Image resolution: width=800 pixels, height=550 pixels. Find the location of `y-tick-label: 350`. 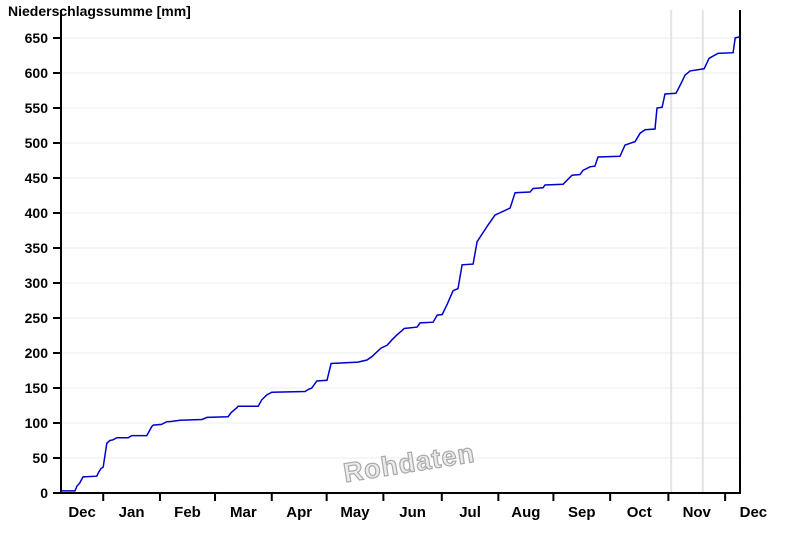

y-tick-label: 350 is located at coordinates (37, 248).